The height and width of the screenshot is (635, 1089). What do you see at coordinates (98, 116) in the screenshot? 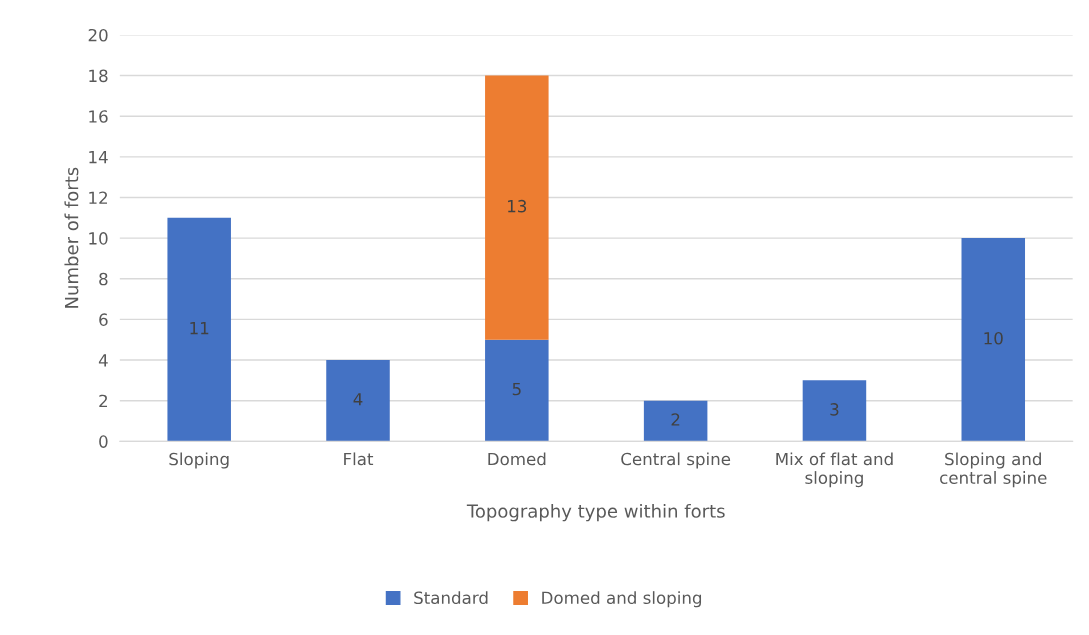
I see `y-tick-label: 16` at bounding box center [98, 116].